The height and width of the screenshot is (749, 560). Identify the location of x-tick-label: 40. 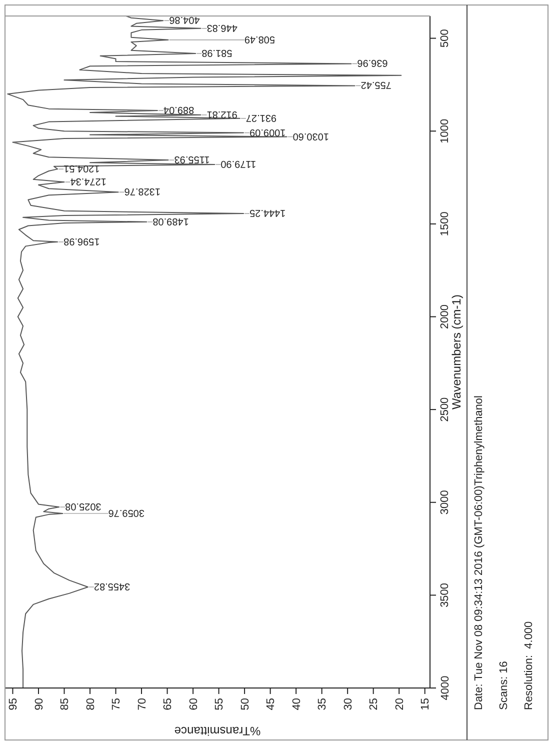
(296, 704).